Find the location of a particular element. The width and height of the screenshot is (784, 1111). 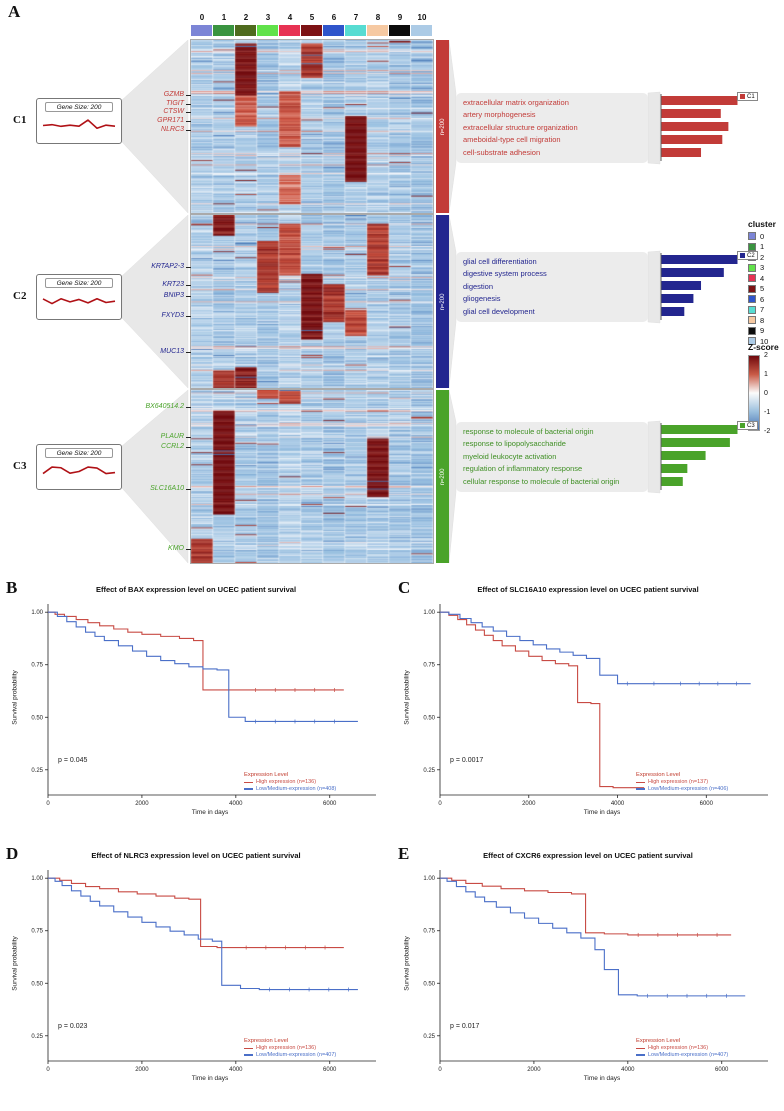

svg-text: 0.75 is located at coordinates (429, 932).